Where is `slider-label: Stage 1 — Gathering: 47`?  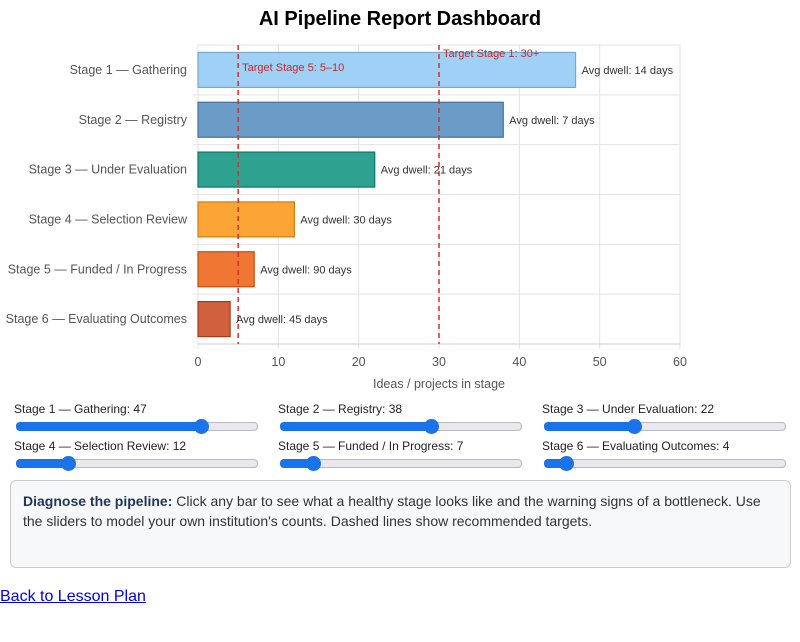 slider-label: Stage 1 — Gathering: 47 is located at coordinates (80, 409).